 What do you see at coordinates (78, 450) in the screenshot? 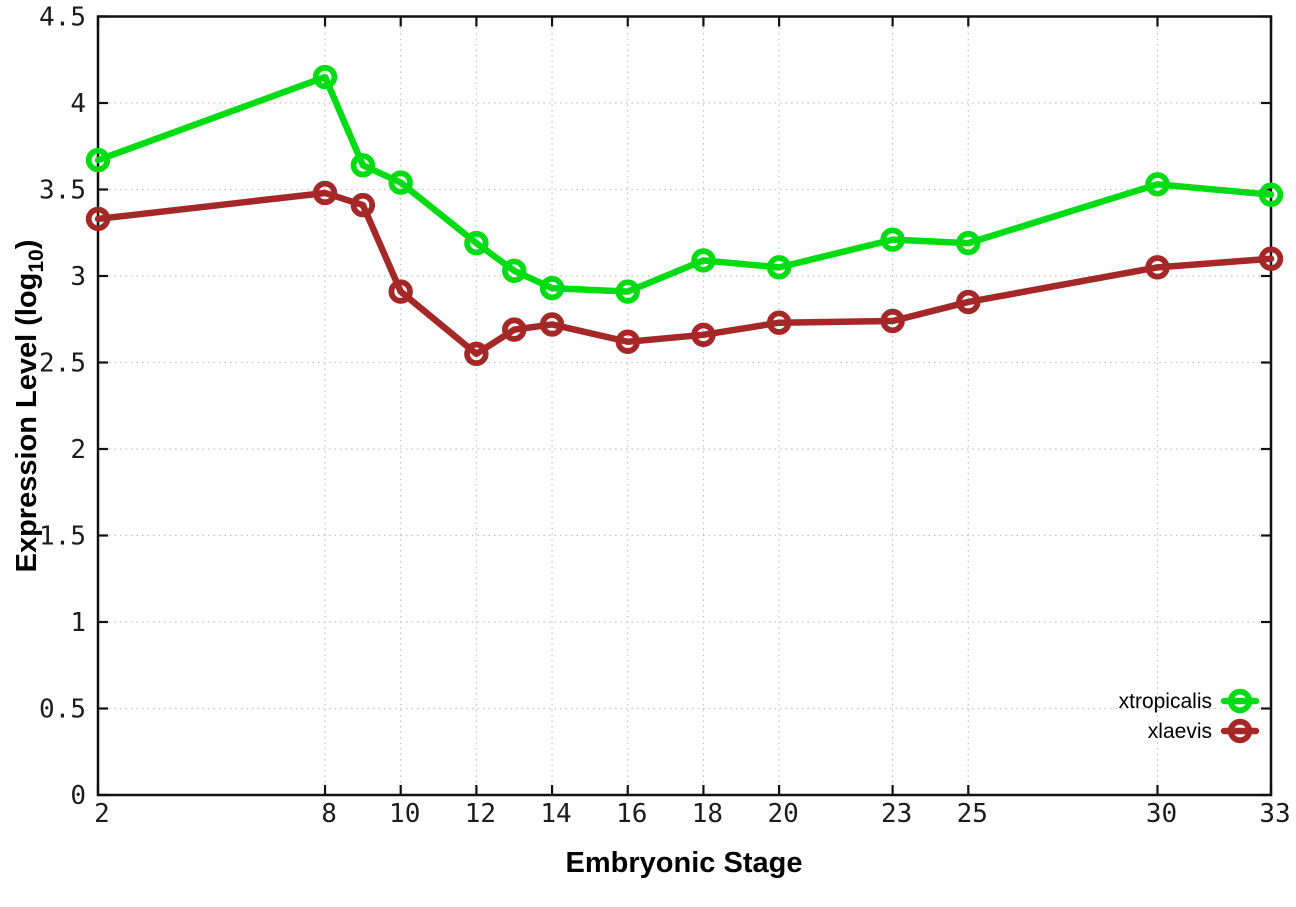
I see `y-tick-label: 2` at bounding box center [78, 450].